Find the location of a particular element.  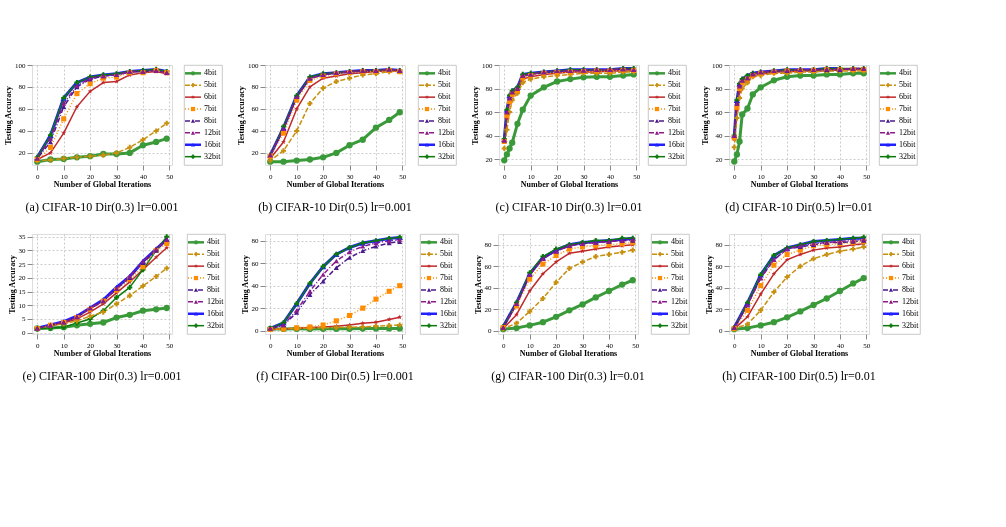

text: (a) CIFAR-10 Dir(0.3) lr=0.001 is located at coordinates (102, 207).